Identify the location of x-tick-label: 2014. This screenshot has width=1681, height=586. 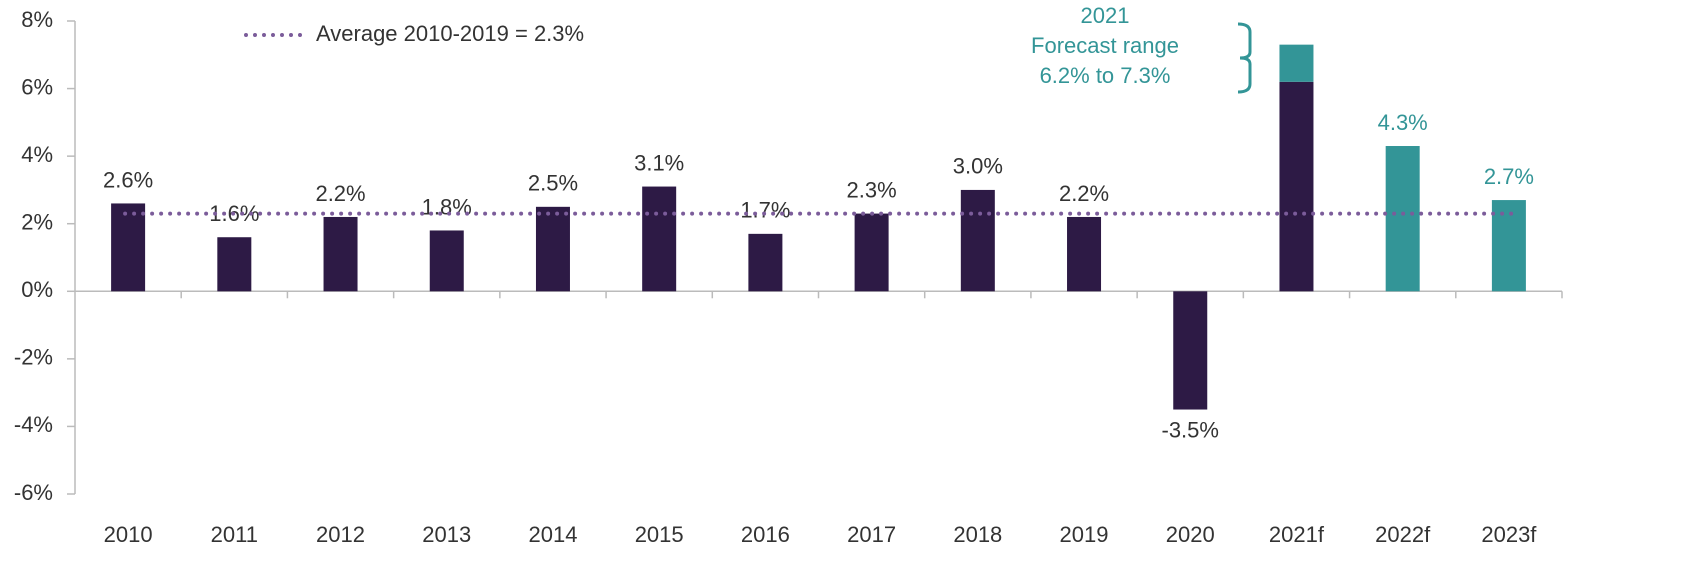
(552, 534).